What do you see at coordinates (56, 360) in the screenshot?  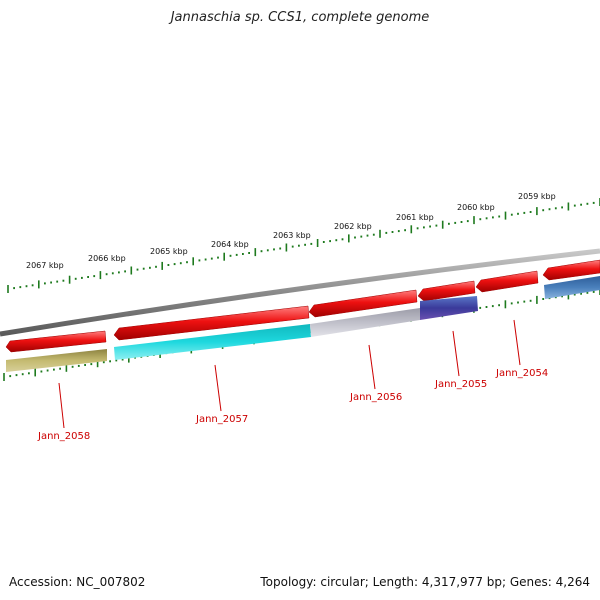 I see `gene-jann-2058` at bounding box center [56, 360].